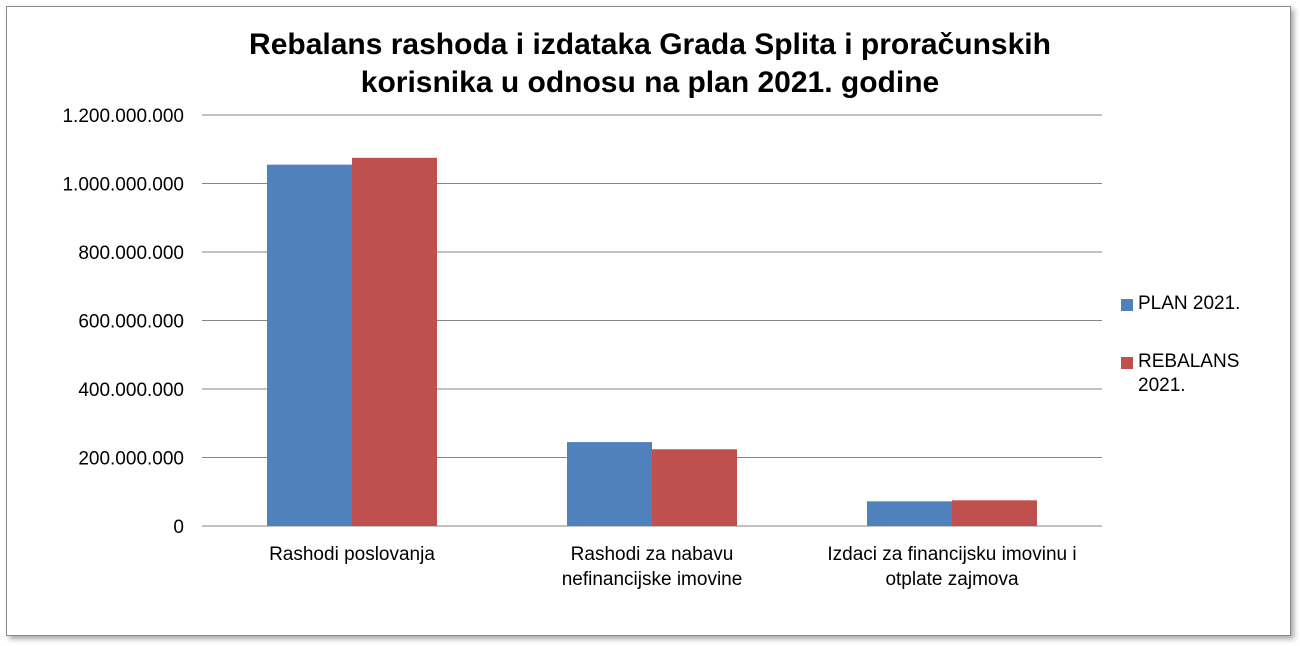 The height and width of the screenshot is (646, 1300). What do you see at coordinates (1127, 363) in the screenshot?
I see `legend-swatch-rebalans` at bounding box center [1127, 363].